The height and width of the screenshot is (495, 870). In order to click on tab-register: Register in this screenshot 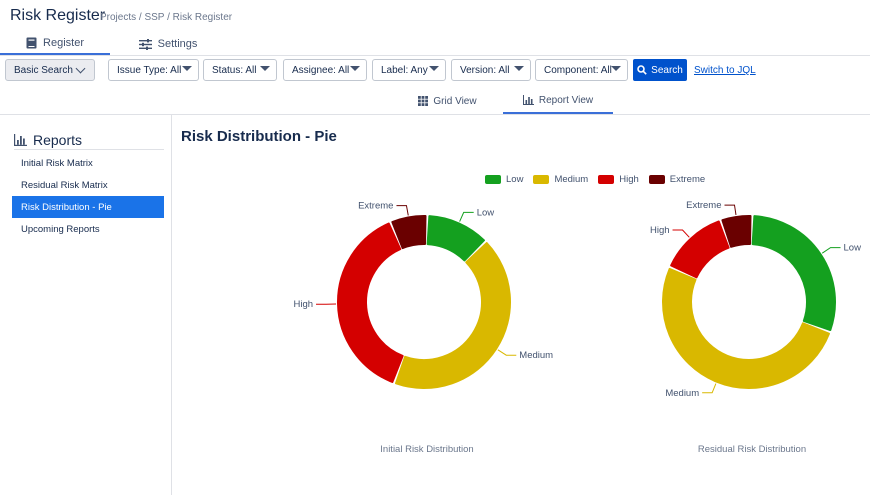, I will do `click(55, 44)`.